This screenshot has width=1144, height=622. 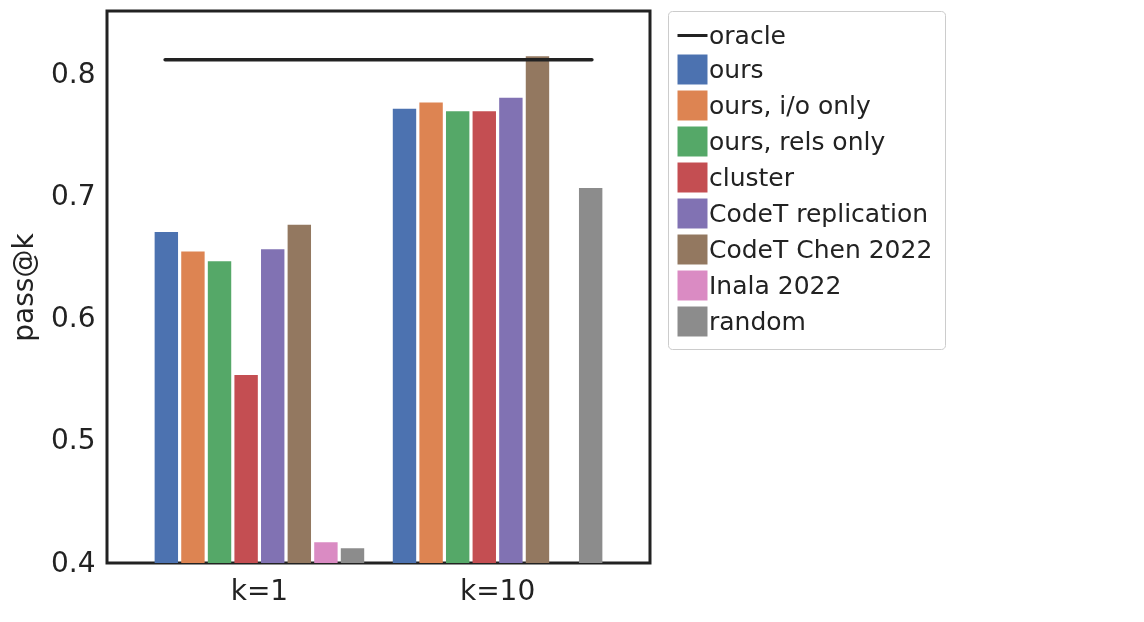 I want to click on y-axis-title: pass@k, so click(x=23, y=287).